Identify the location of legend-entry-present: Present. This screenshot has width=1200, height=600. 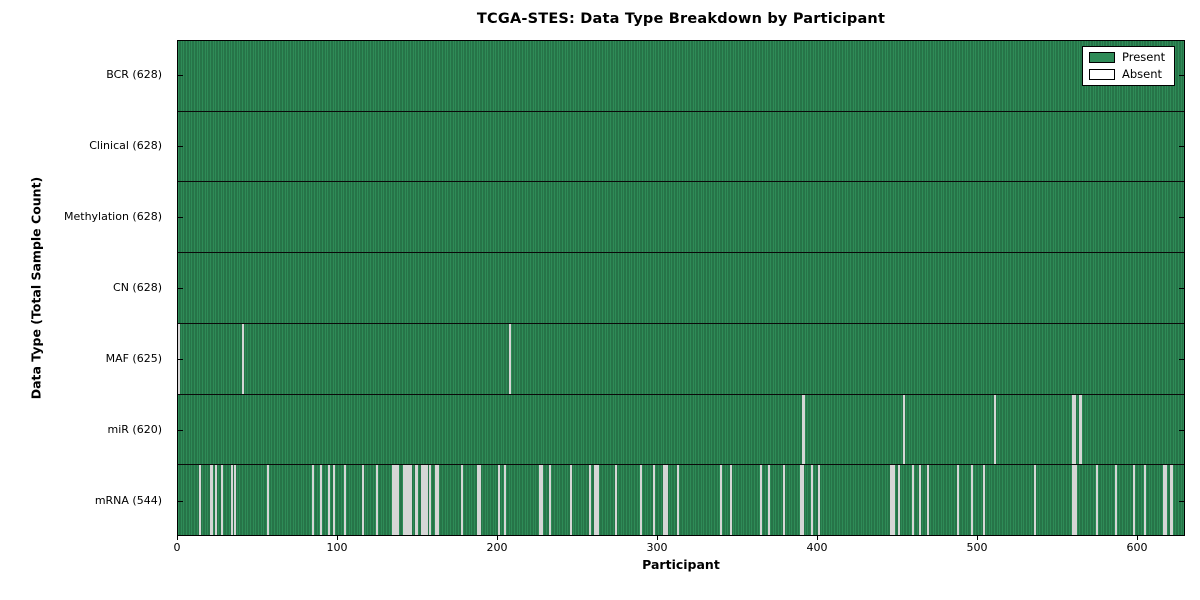
(1127, 57).